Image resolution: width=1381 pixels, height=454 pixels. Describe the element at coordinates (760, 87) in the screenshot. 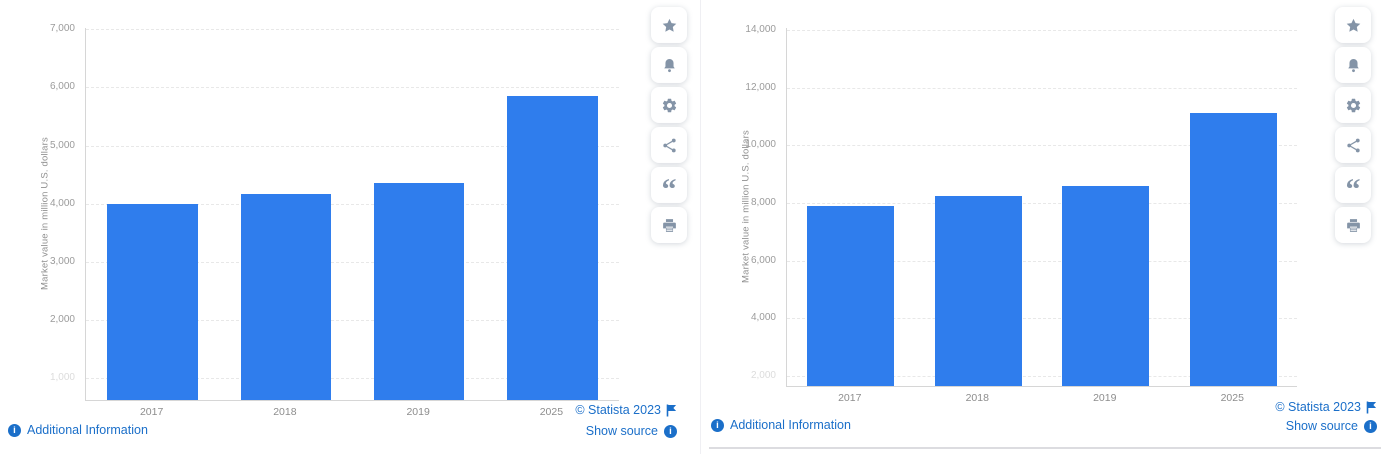

I see `y-axis-tick-label: 12,000` at that location.